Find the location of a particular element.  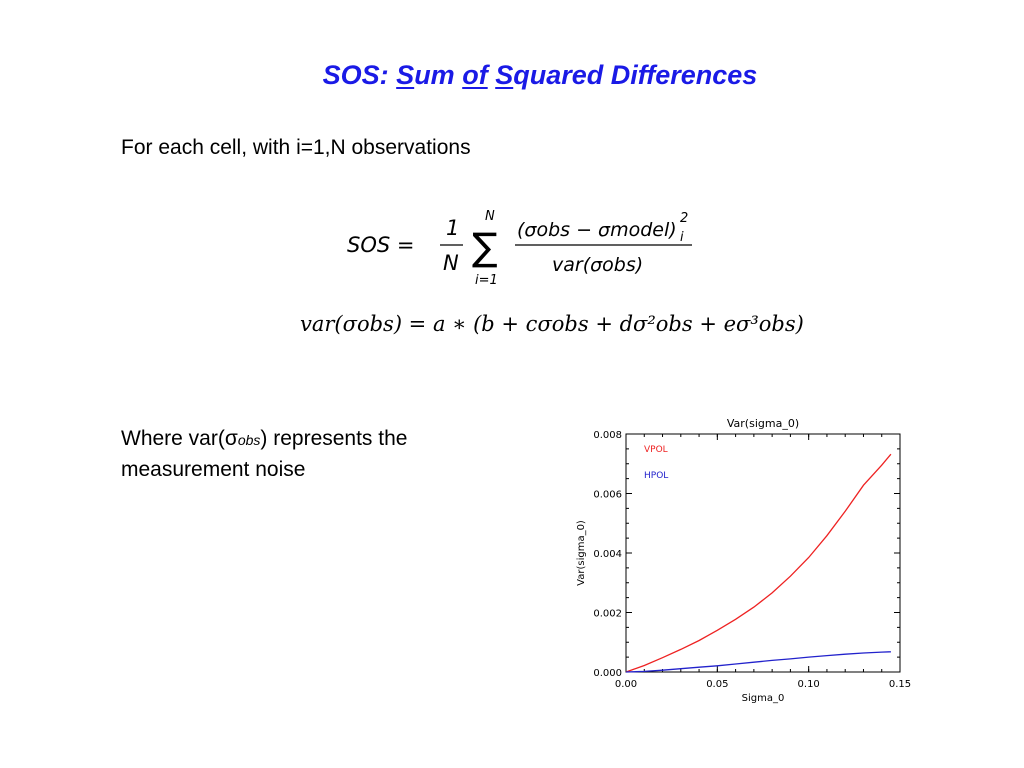

y-tick-label: 0.008 is located at coordinates (607, 435).